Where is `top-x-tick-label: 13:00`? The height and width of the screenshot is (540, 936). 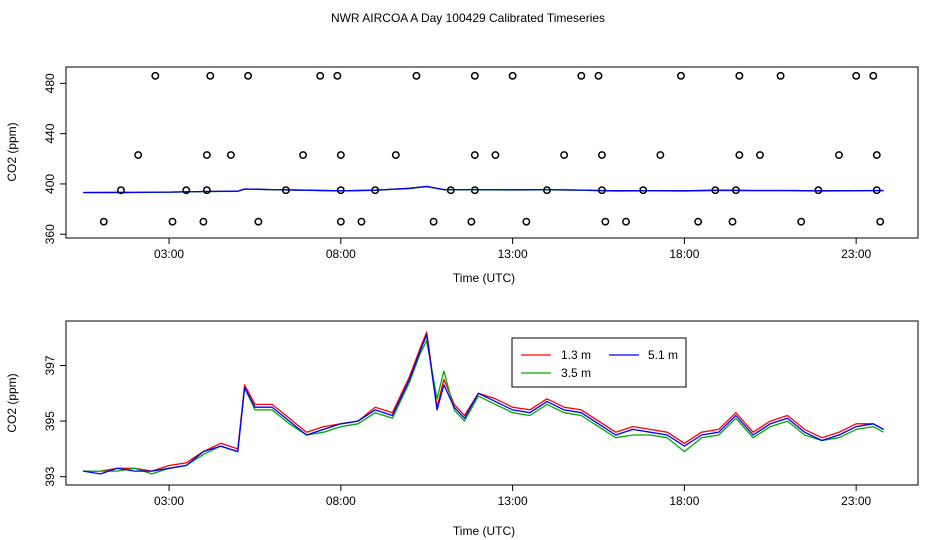
top-x-tick-label: 13:00 is located at coordinates (513, 254).